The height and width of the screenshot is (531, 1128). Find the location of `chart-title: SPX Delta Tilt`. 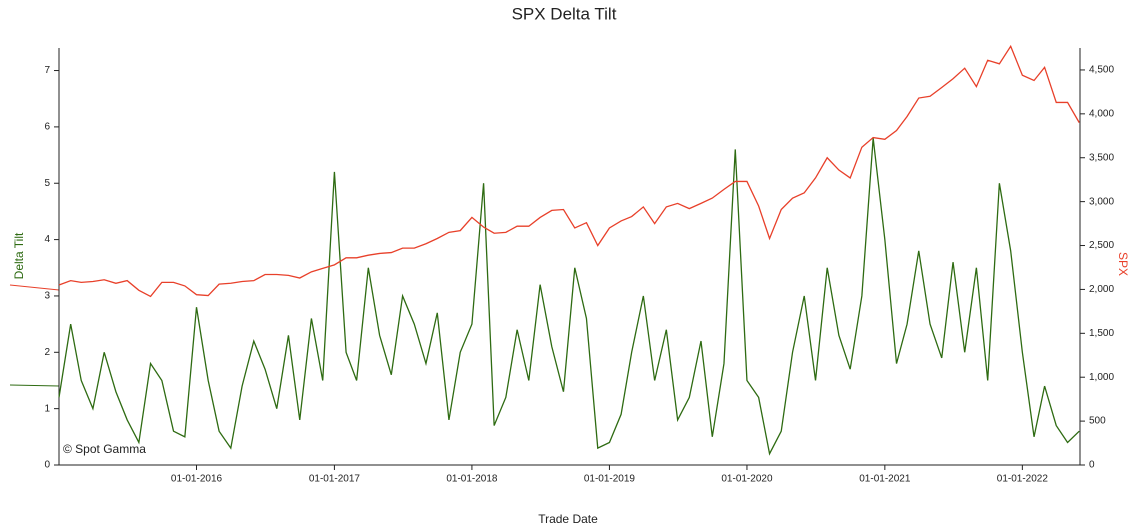

chart-title: SPX Delta Tilt is located at coordinates (564, 13).